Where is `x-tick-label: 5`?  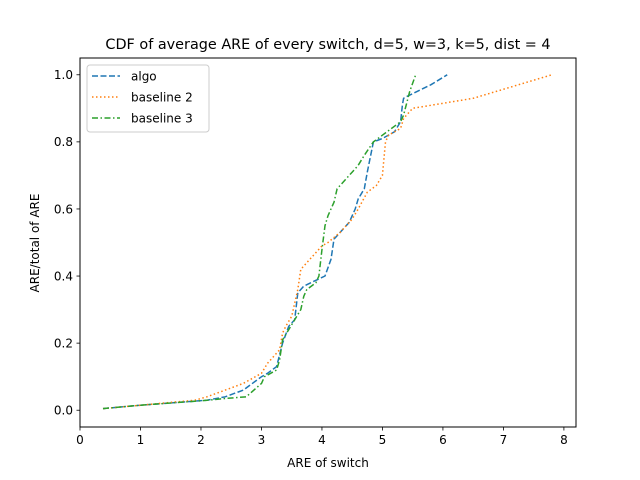
x-tick-label: 5 is located at coordinates (383, 440).